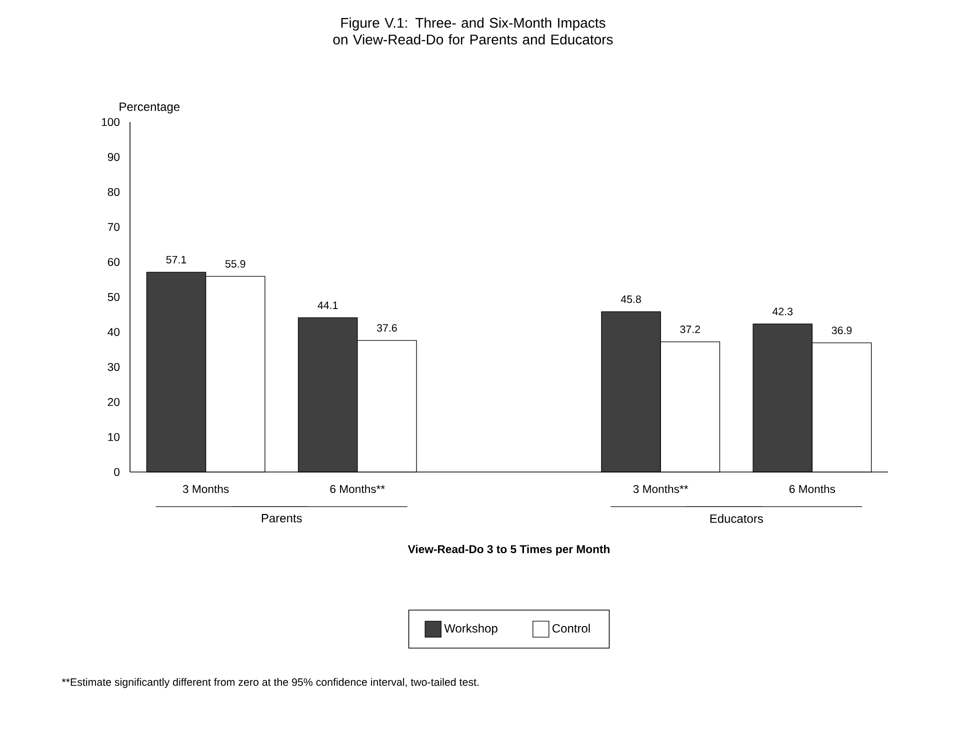 The width and height of the screenshot is (963, 729). Describe the element at coordinates (114, 367) in the screenshot. I see `y-tick-label: 30` at that location.